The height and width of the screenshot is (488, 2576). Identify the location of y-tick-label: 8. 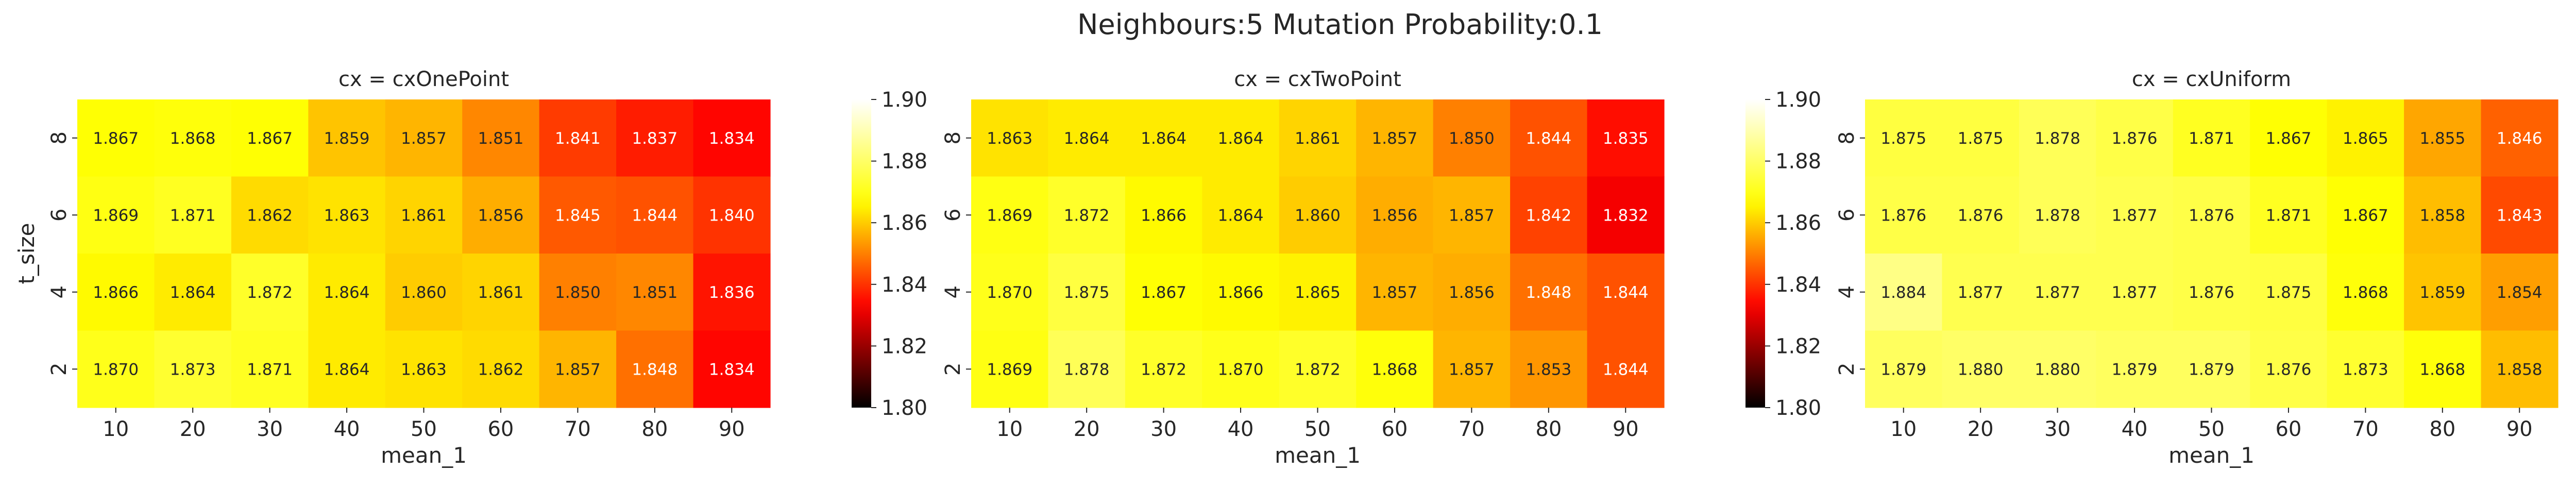
(1847, 137).